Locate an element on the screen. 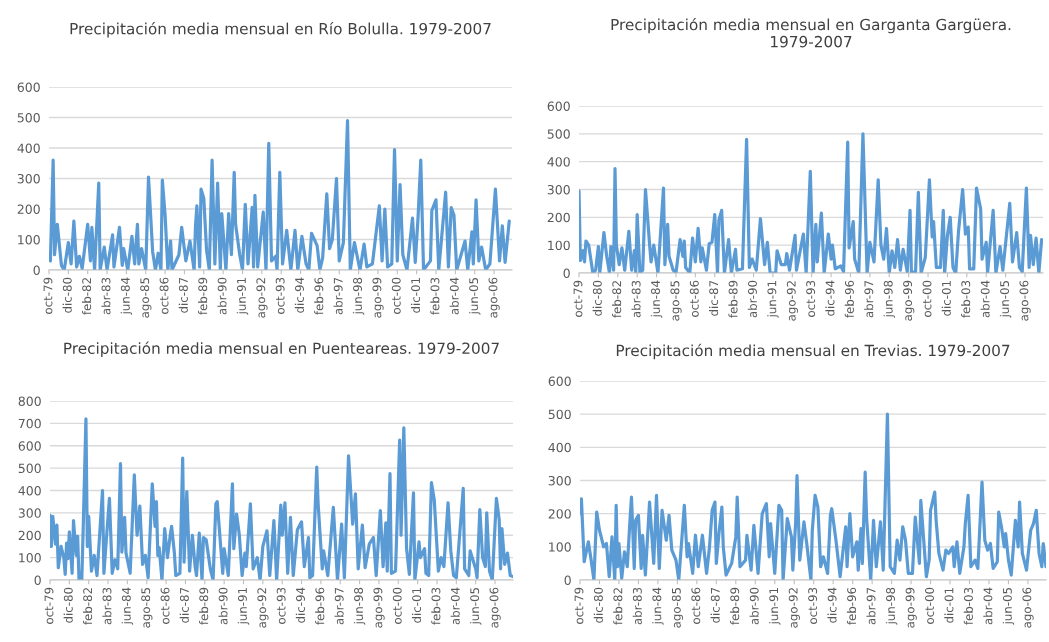 The image size is (1049, 642). y-tick-label: 700 is located at coordinates (29, 423).